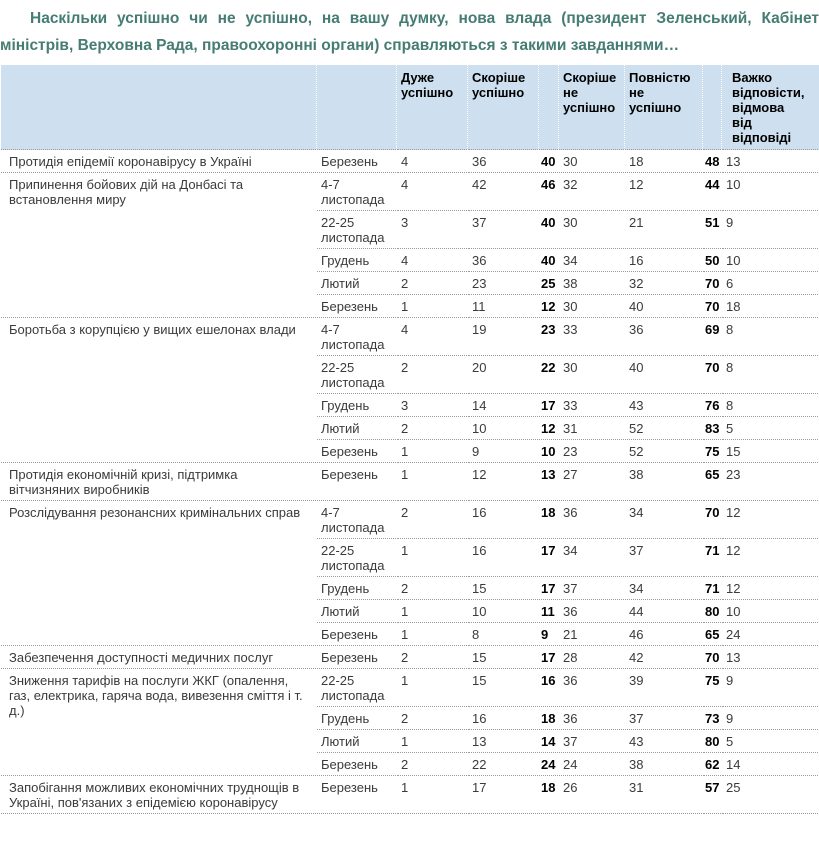 The image size is (819, 850). Describe the element at coordinates (591, 794) in the screenshot. I see `cell-rather-no: 26` at that location.